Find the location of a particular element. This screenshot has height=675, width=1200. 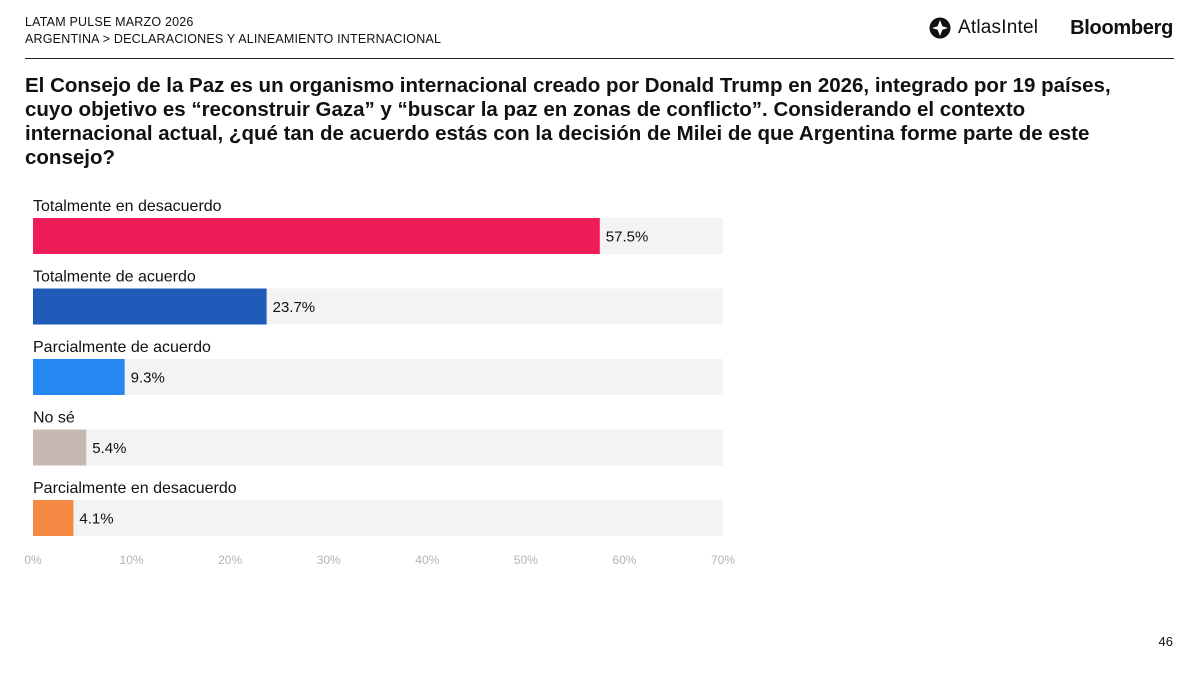

x-tick-label: 40% is located at coordinates (427, 560).